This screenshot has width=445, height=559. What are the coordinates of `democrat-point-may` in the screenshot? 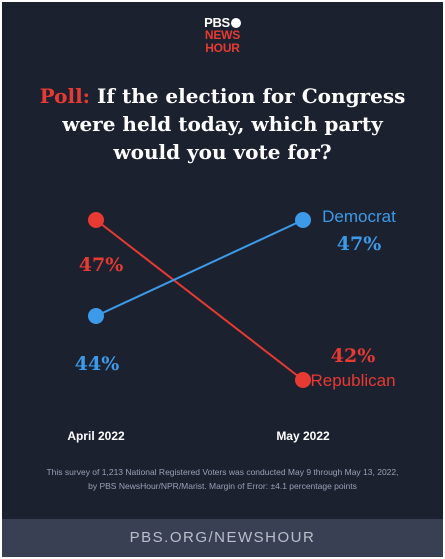 It's located at (303, 220).